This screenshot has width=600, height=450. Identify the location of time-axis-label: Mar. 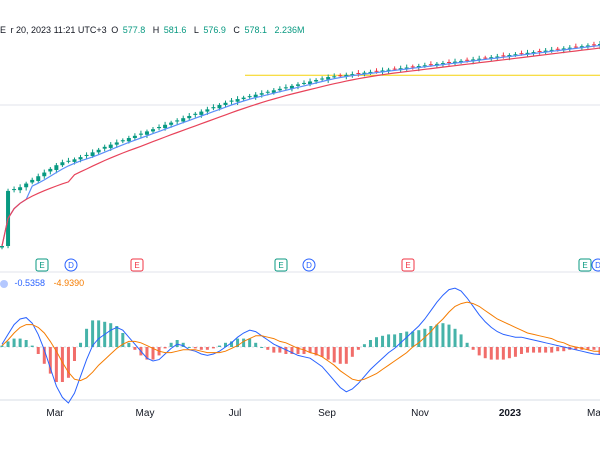
(55, 413).